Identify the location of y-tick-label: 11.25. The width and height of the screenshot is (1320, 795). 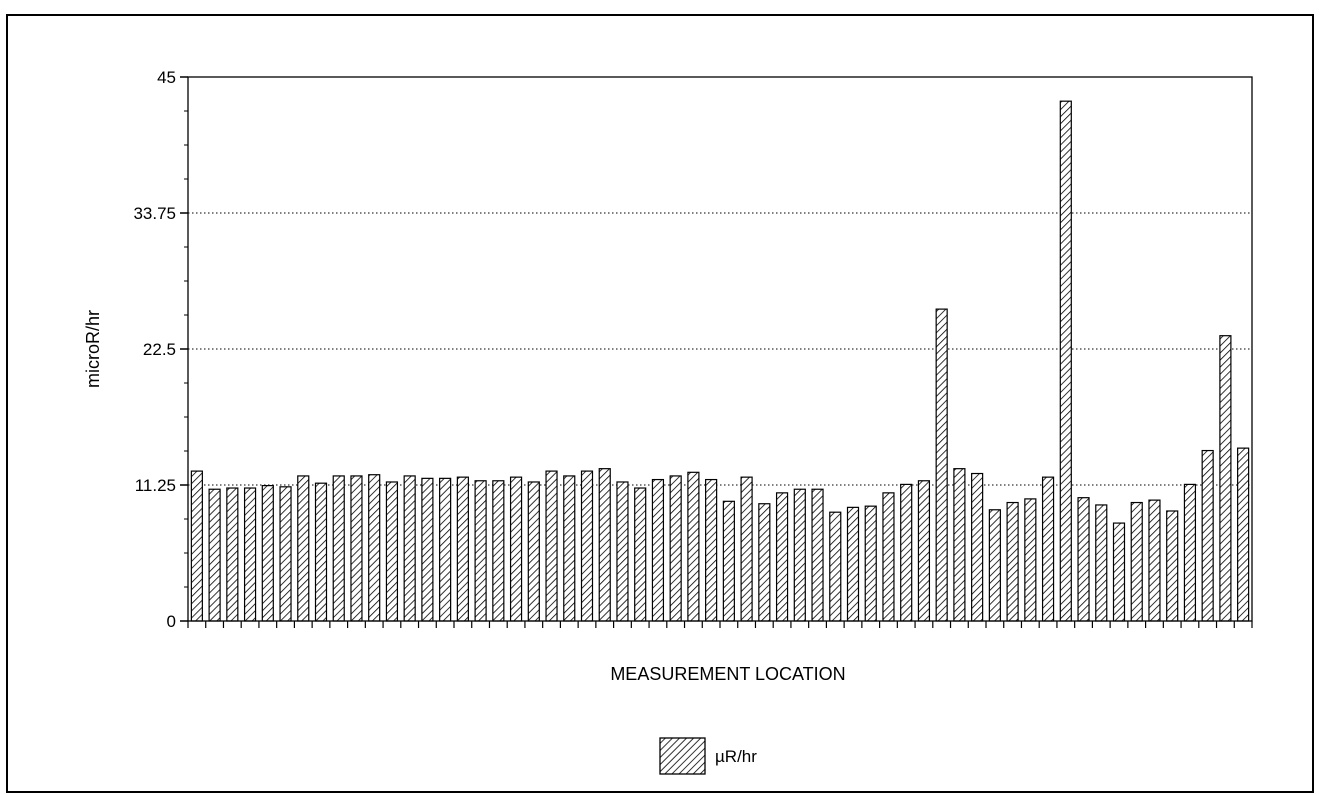
(155, 485).